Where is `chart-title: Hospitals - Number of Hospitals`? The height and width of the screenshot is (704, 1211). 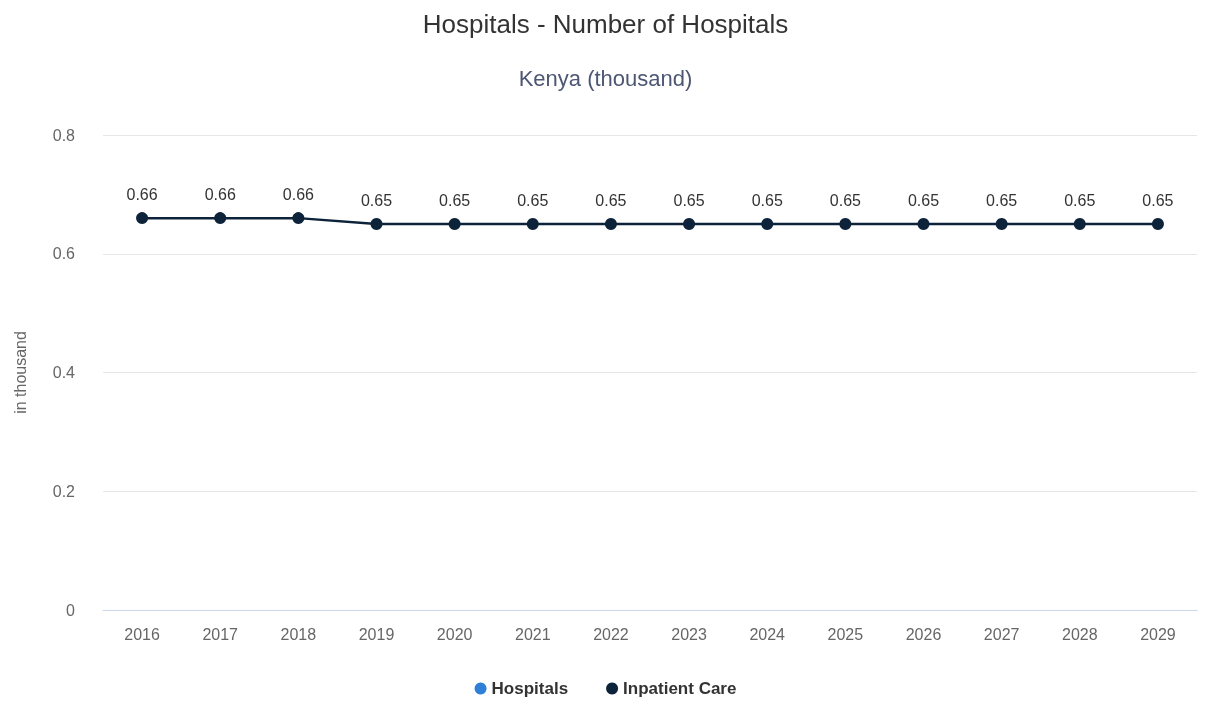 chart-title: Hospitals - Number of Hospitals is located at coordinates (605, 24).